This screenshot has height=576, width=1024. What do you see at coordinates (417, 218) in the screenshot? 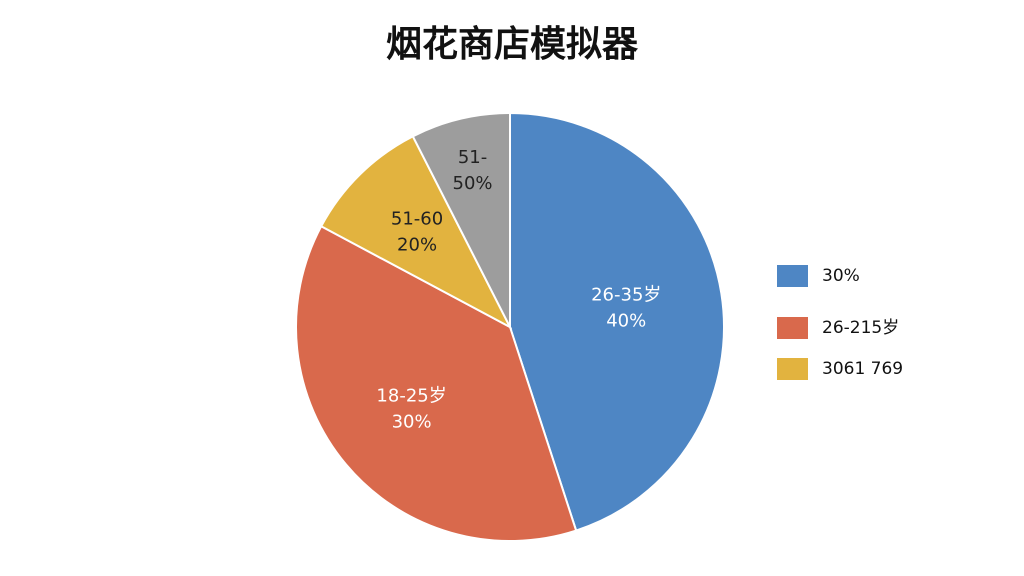
I see `slice-label: 51-60` at bounding box center [417, 218].